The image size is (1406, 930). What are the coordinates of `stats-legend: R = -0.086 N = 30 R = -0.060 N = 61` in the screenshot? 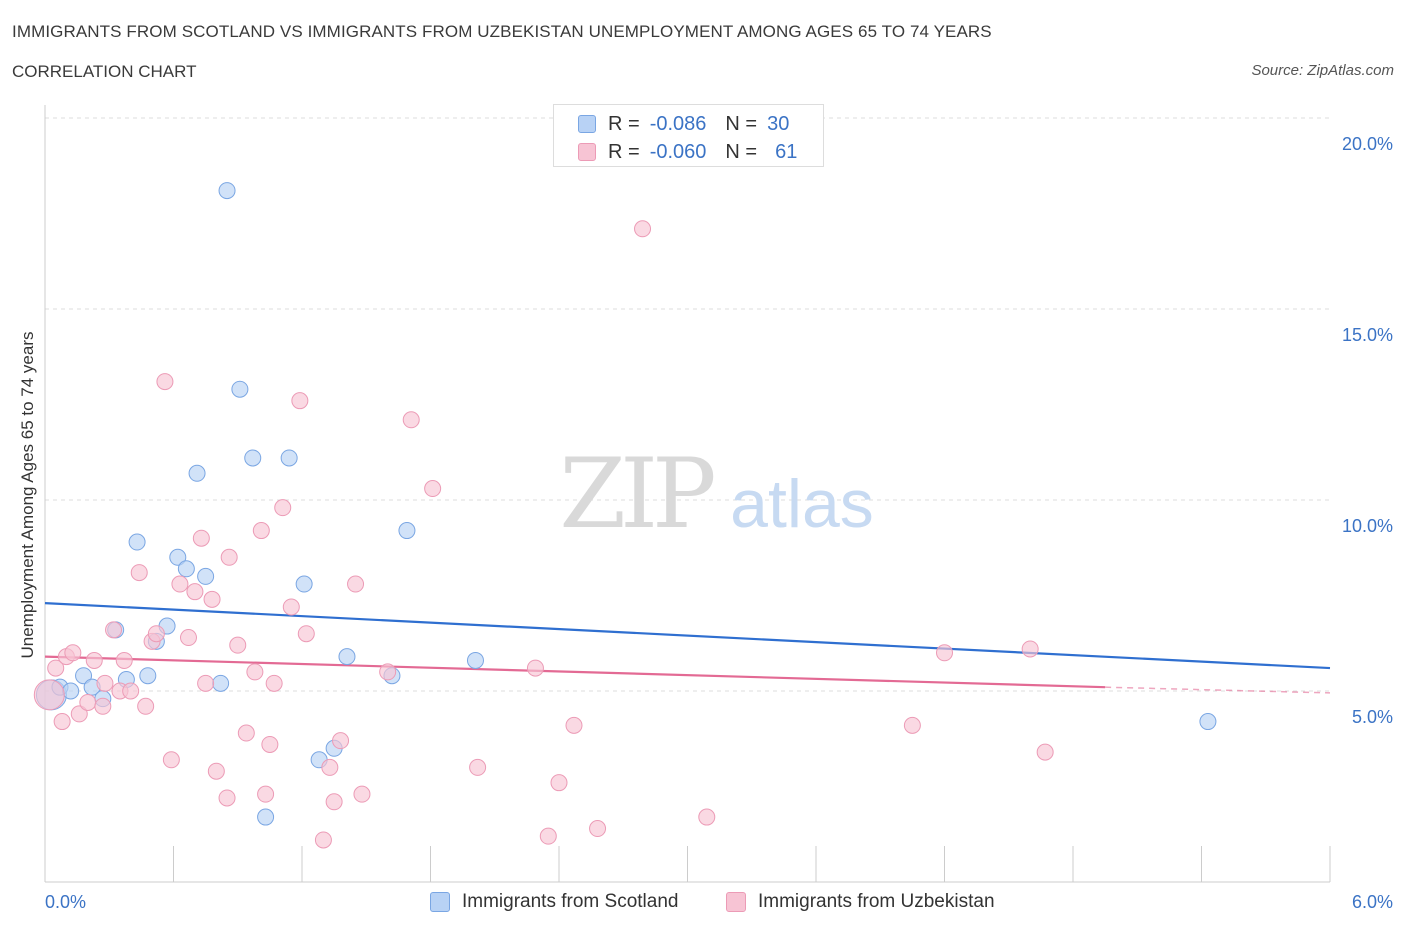 It's located at (688, 135).